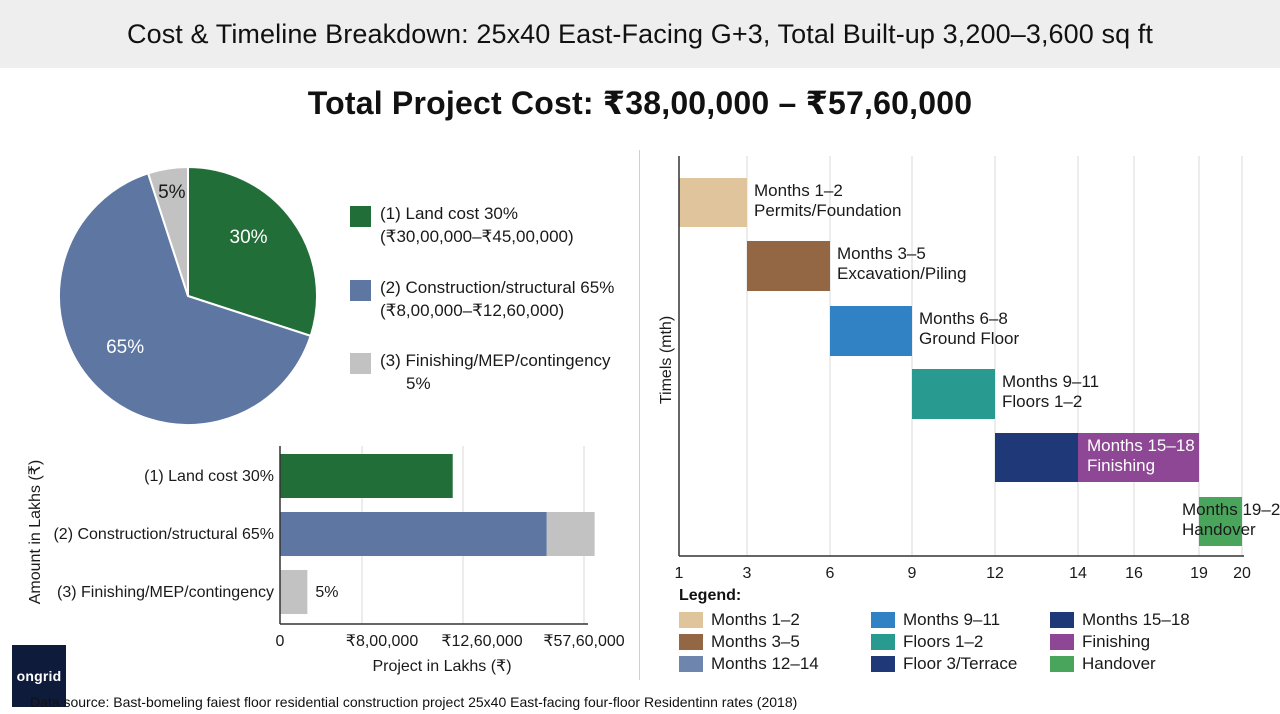  Describe the element at coordinates (280, 641) in the screenshot. I see `bar-x-tick-0: 0` at that location.